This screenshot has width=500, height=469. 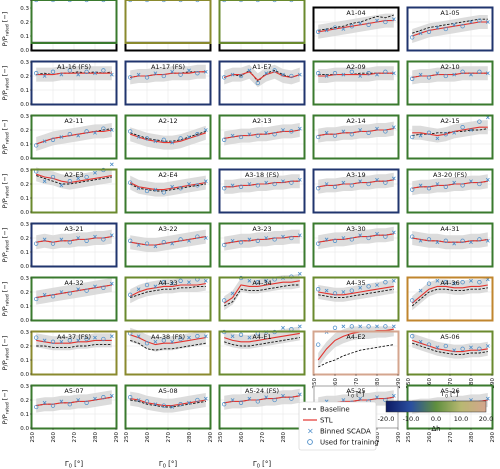 I want to click on panel-A5-08: A5-08 250 260 270 280 290, so click(x=169, y=413).